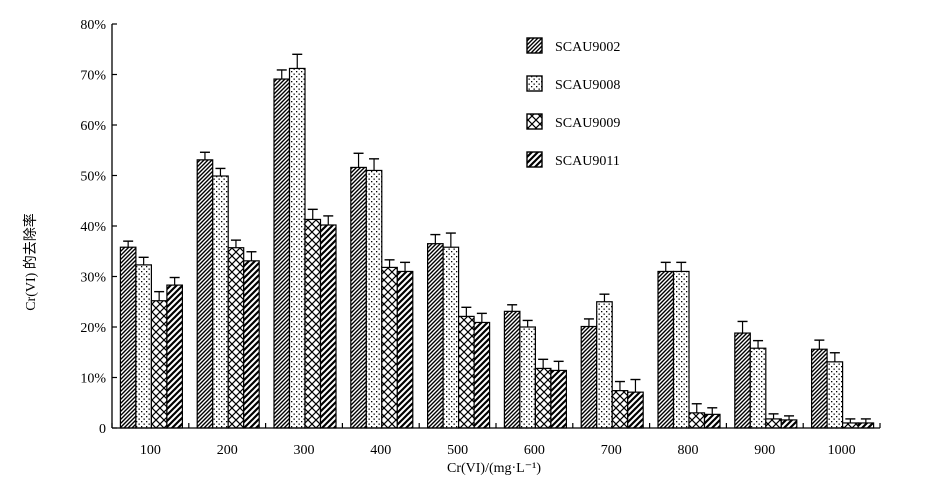 This screenshot has width=934, height=489. Describe the element at coordinates (457, 450) in the screenshot. I see `x-tick-label-500: 500` at that location.